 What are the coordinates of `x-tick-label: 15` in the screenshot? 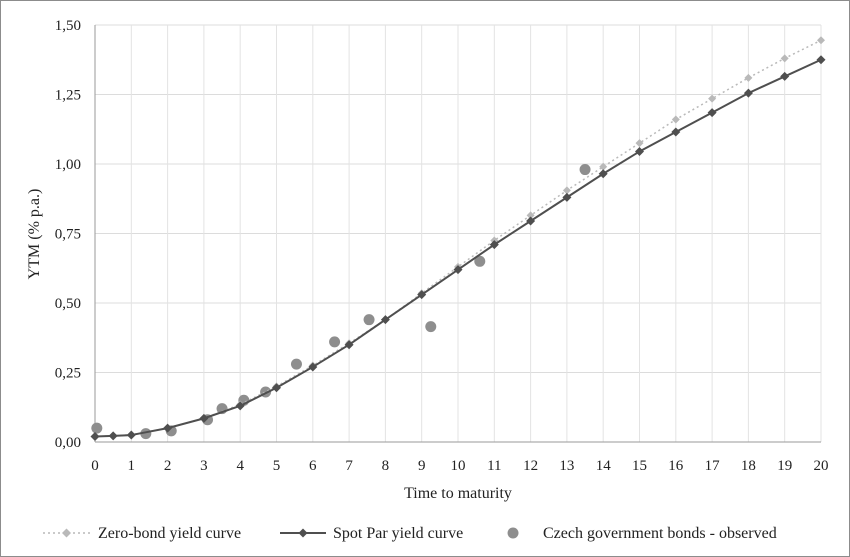 It's located at (639, 466).